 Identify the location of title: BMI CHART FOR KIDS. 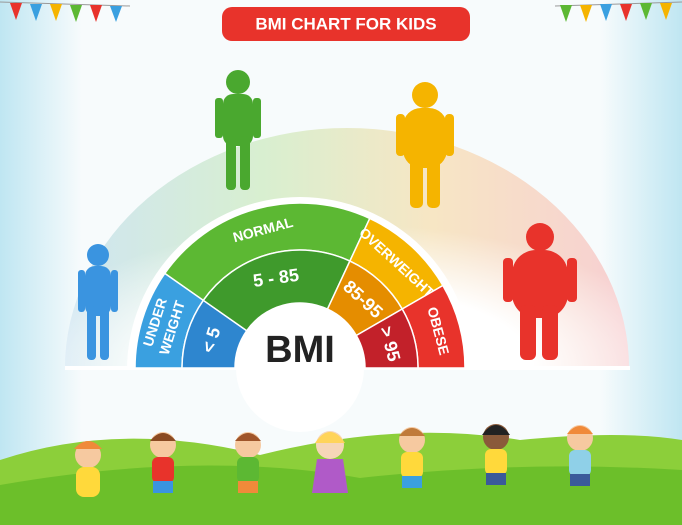
(345, 23).